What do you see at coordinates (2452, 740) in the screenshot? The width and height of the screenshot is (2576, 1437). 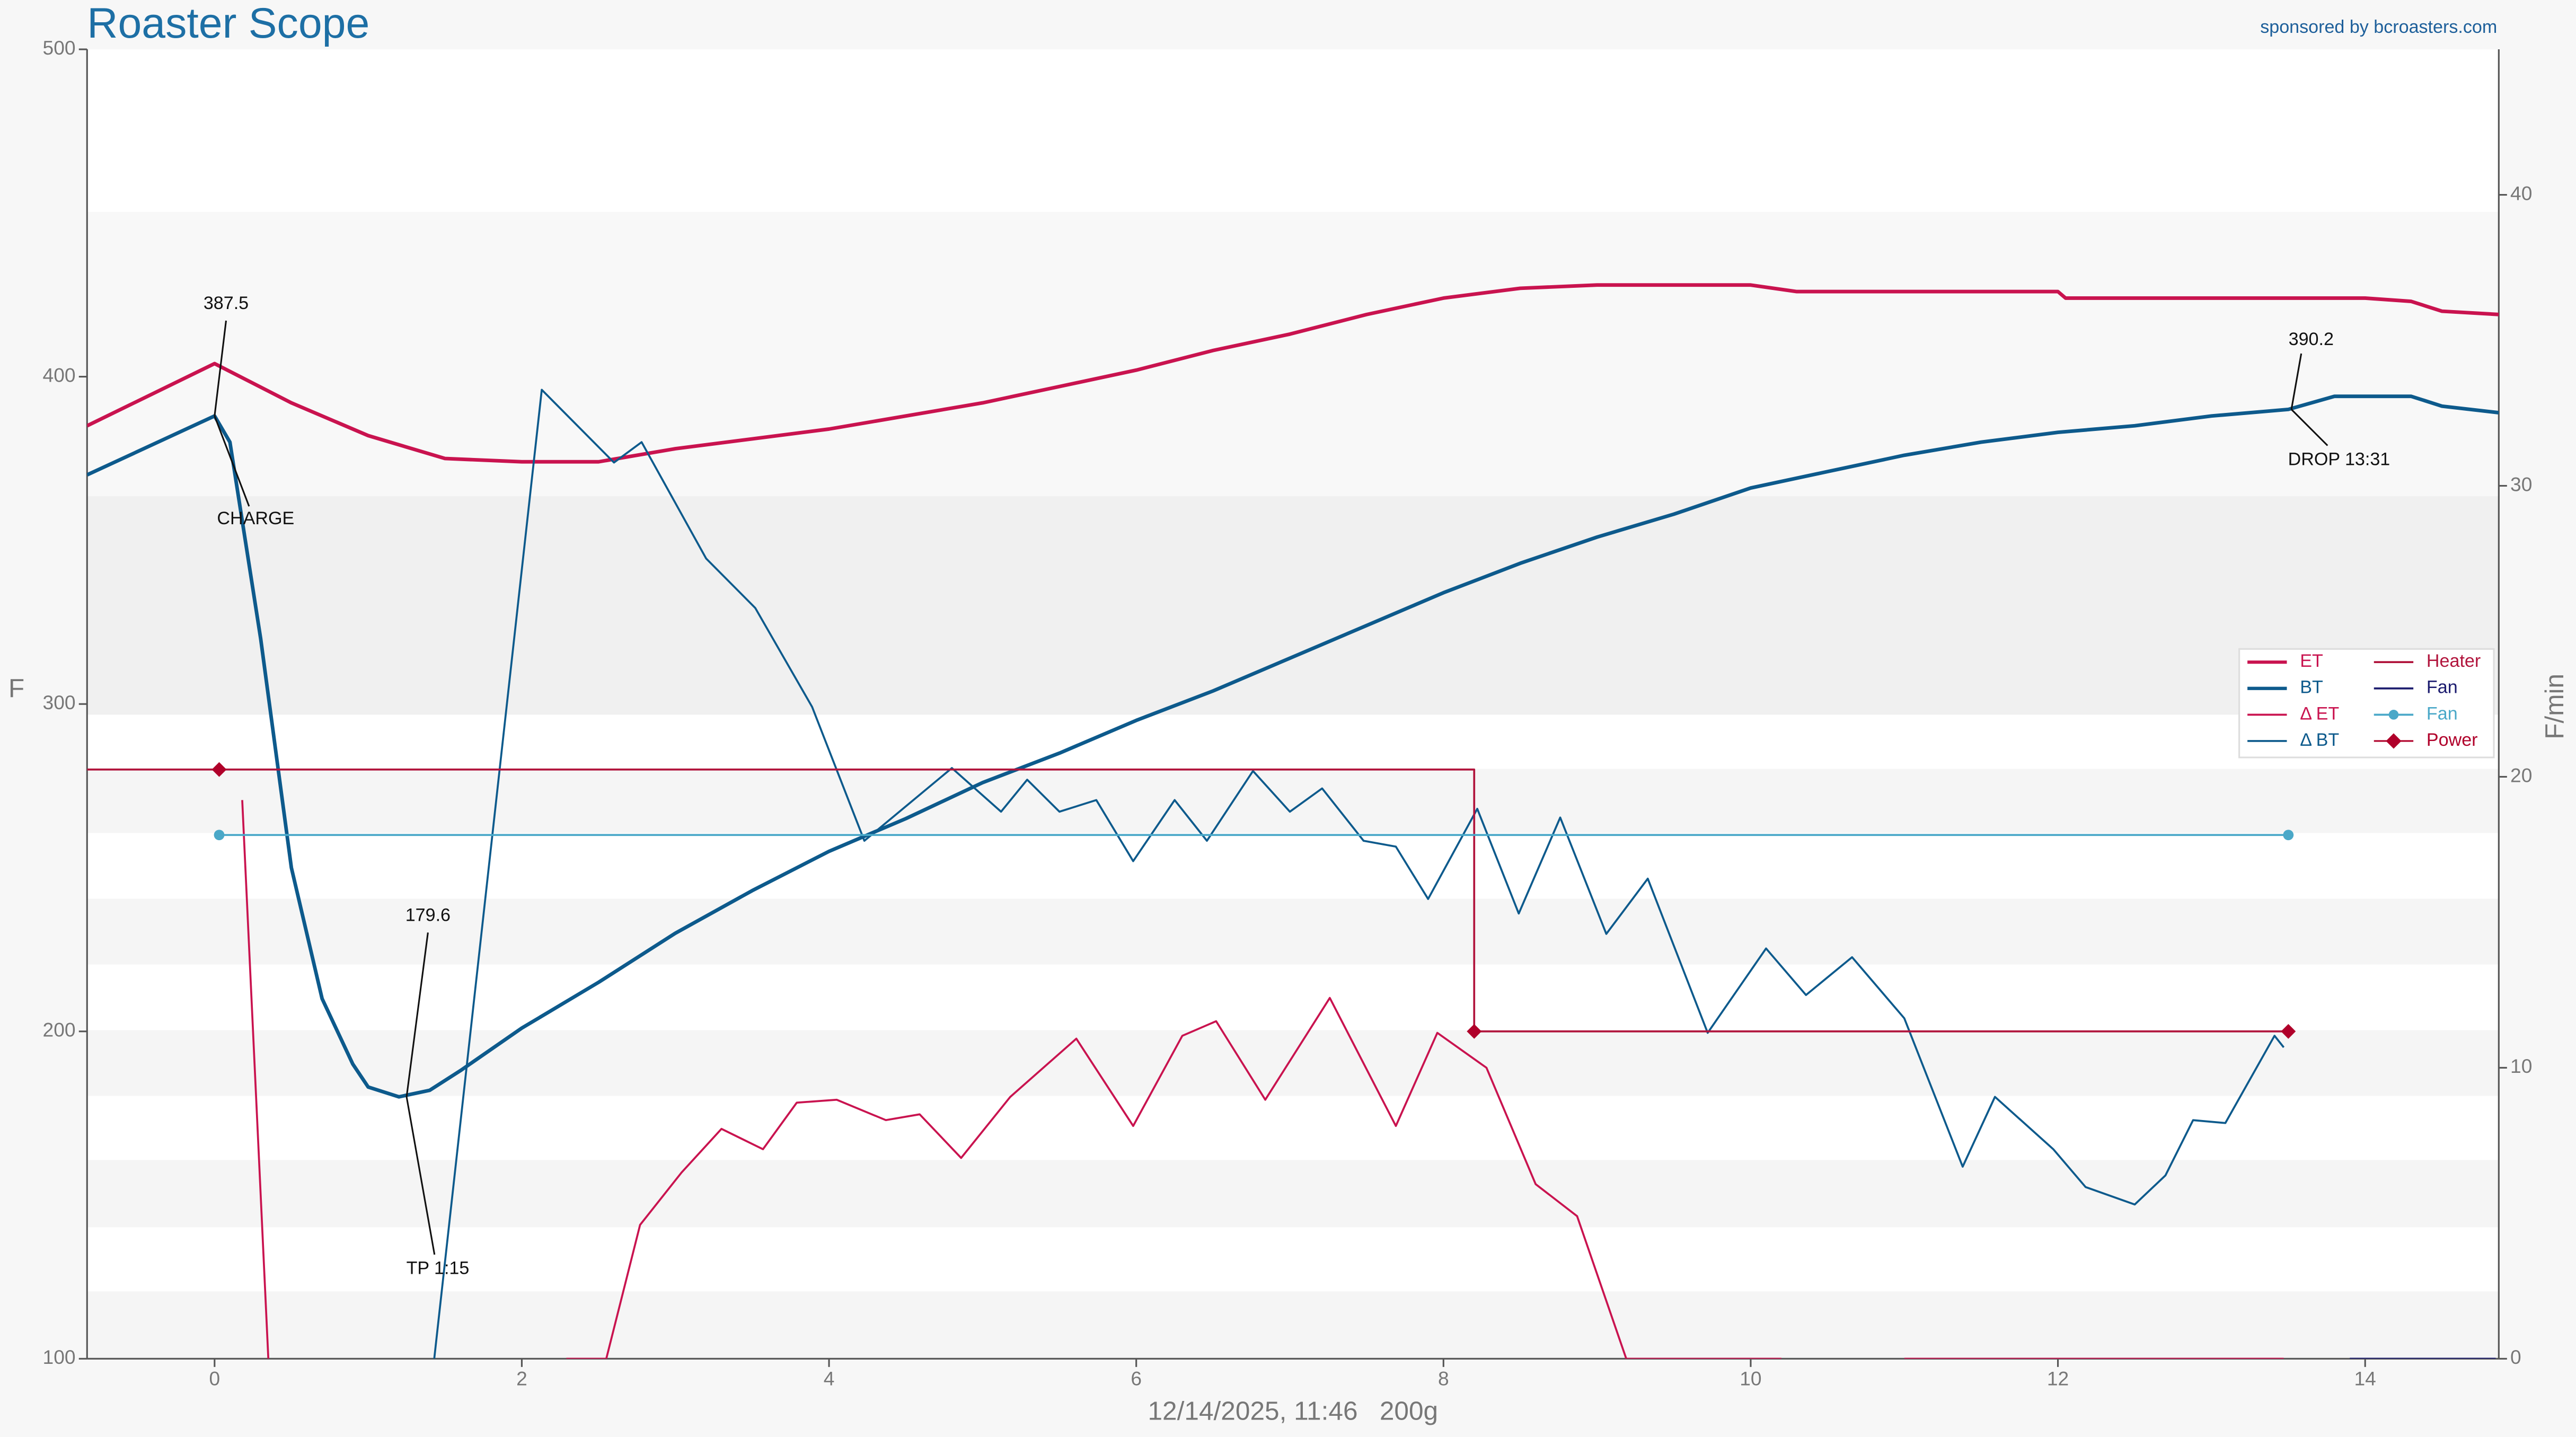 I see `legend-label: Power` at bounding box center [2452, 740].